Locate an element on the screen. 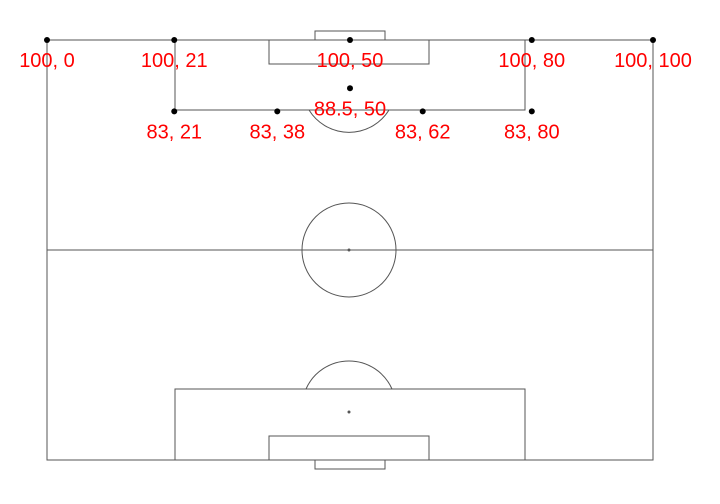 This screenshot has height=504, width=720. top-penalty-arc is located at coordinates (349, 121).